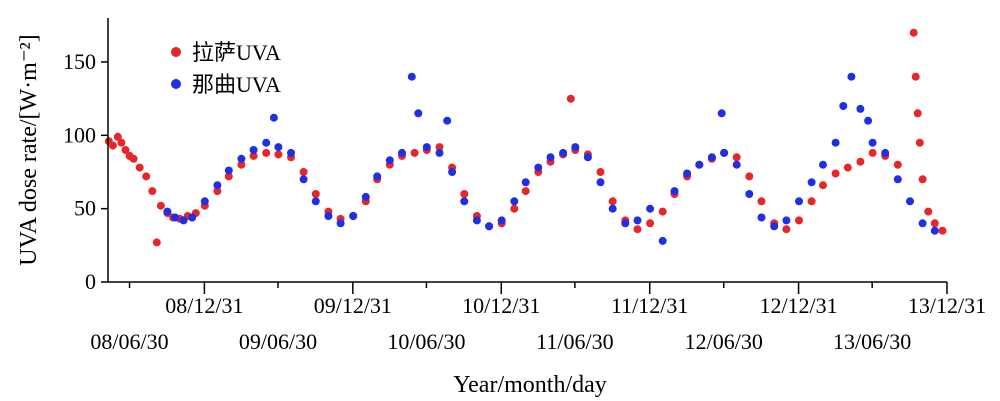 This screenshot has height=401, width=1000. What do you see at coordinates (79, 134) in the screenshot?
I see `y-tick-label: 100` at bounding box center [79, 134].